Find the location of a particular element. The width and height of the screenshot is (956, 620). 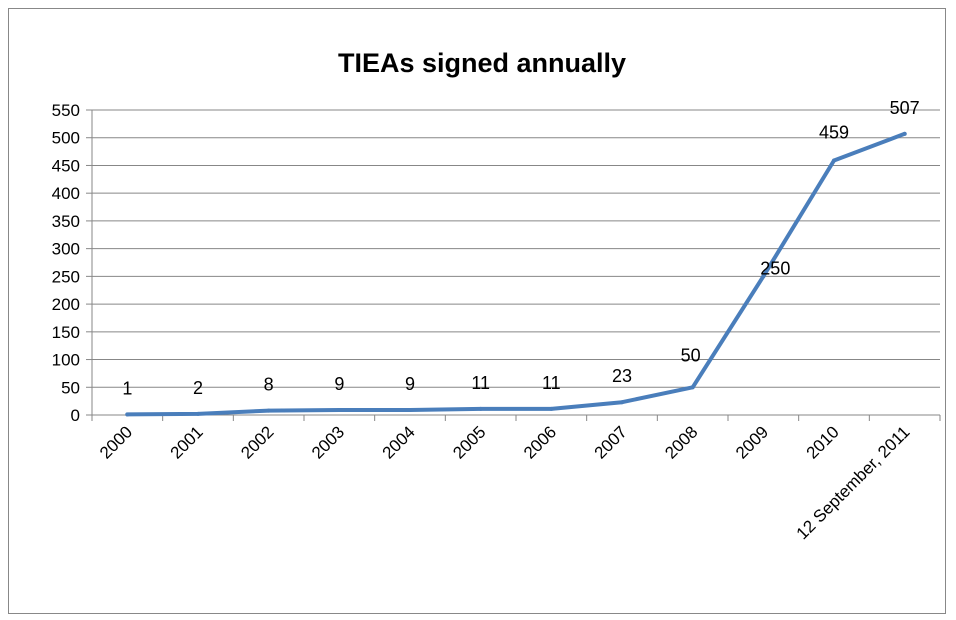

x-tick-label: 2001 is located at coordinates (187, 442).